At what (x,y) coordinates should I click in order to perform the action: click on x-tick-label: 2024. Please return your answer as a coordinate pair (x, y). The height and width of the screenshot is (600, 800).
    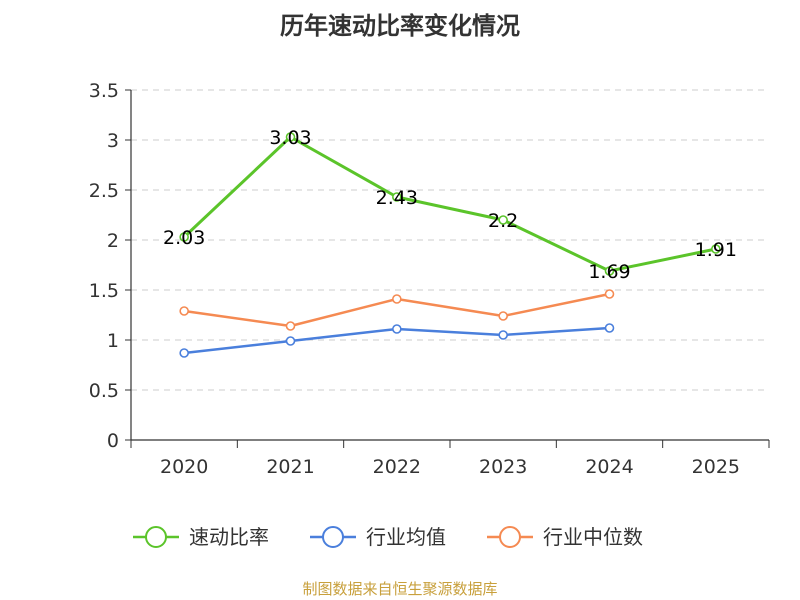
    Looking at the image, I should click on (609, 467).